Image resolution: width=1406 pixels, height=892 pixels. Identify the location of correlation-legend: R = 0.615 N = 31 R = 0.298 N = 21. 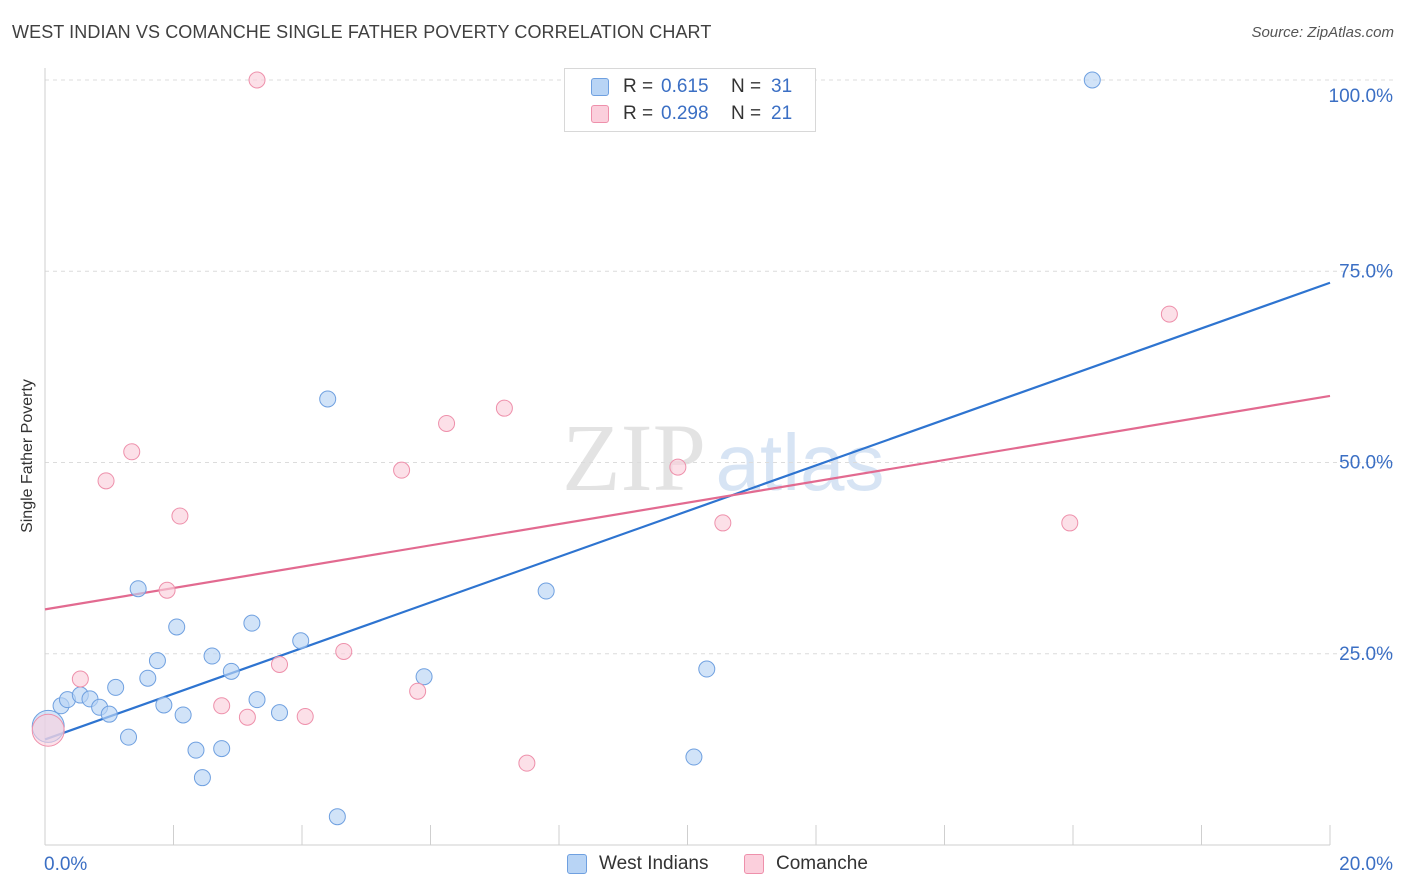
(690, 100).